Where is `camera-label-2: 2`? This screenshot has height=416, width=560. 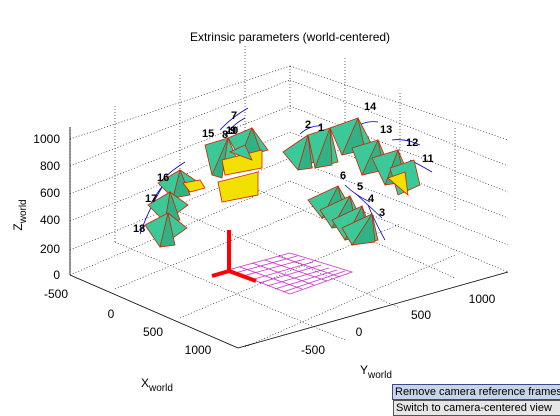 camera-label-2: 2 is located at coordinates (308, 125).